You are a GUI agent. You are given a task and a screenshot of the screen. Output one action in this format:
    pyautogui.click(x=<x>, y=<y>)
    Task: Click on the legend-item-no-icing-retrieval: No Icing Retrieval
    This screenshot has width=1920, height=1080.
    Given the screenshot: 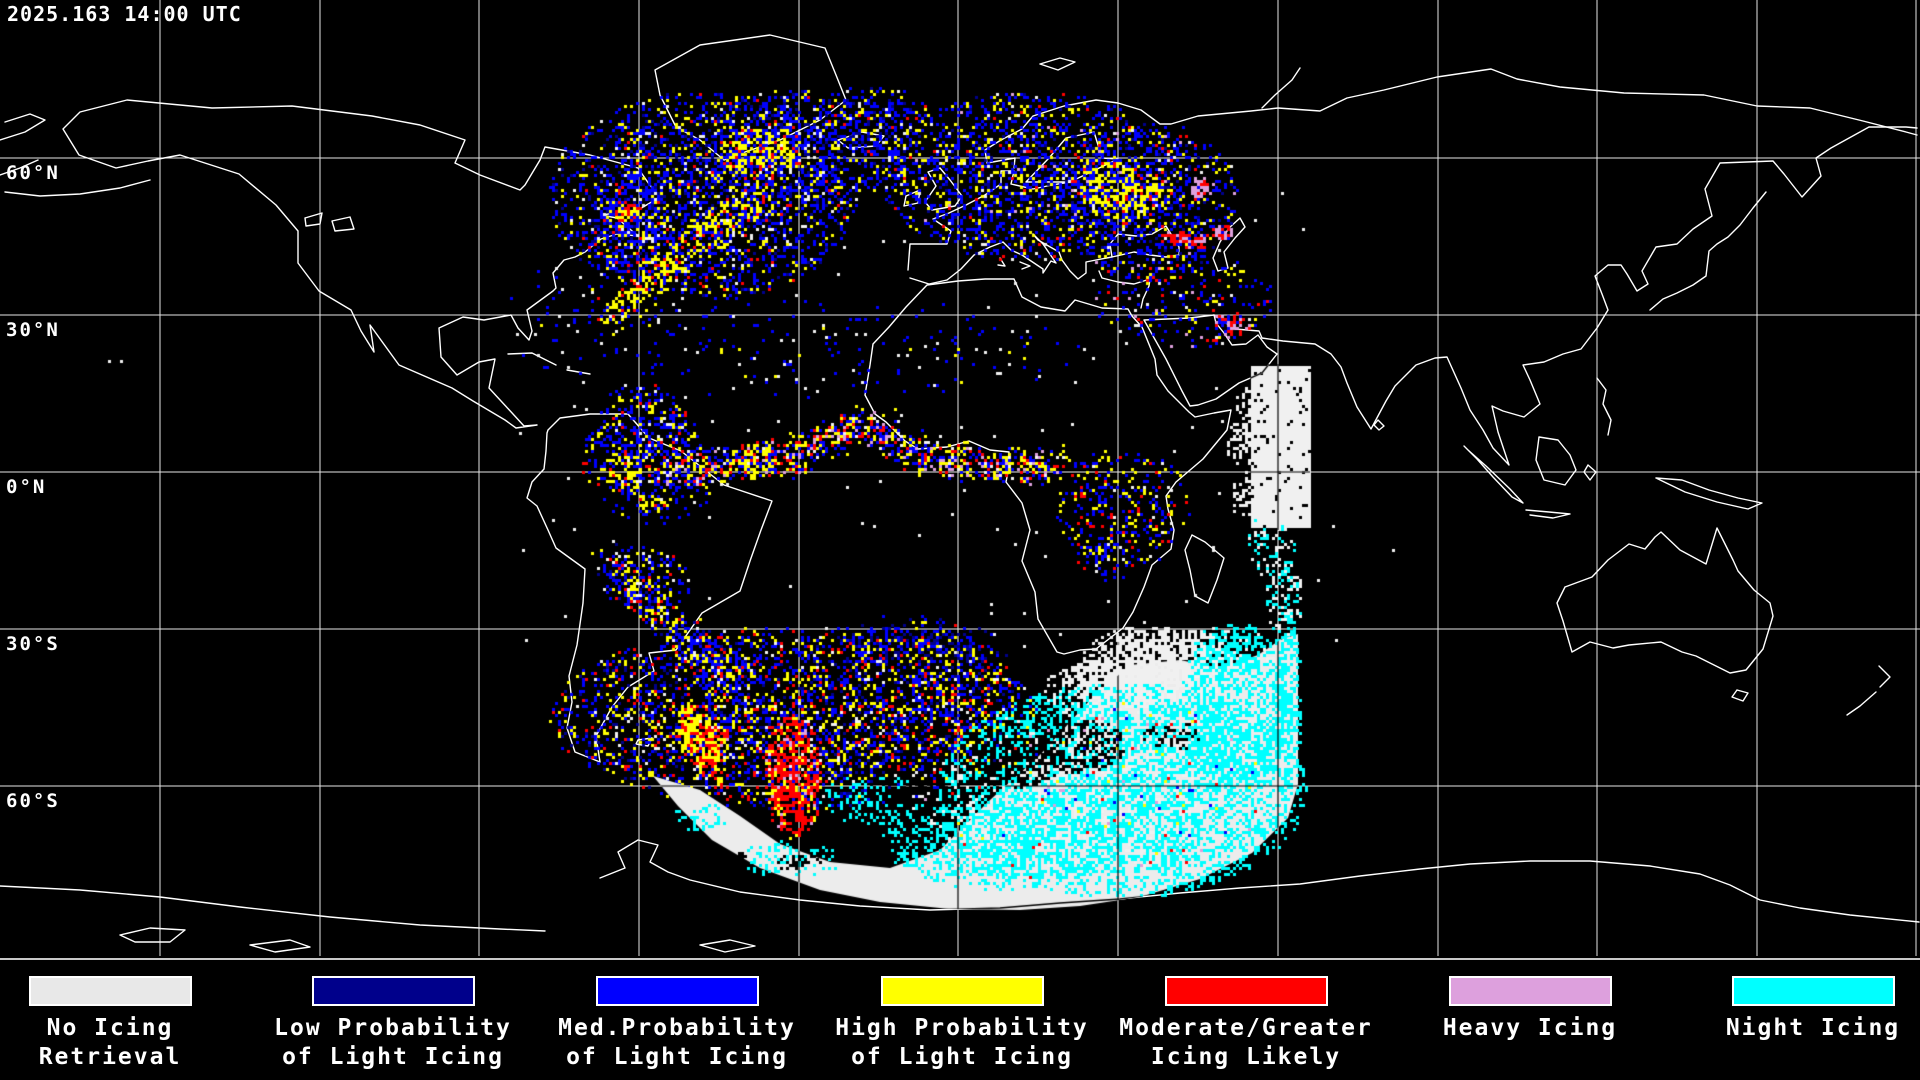 What is the action you would take?
    pyautogui.click(x=127, y=1016)
    